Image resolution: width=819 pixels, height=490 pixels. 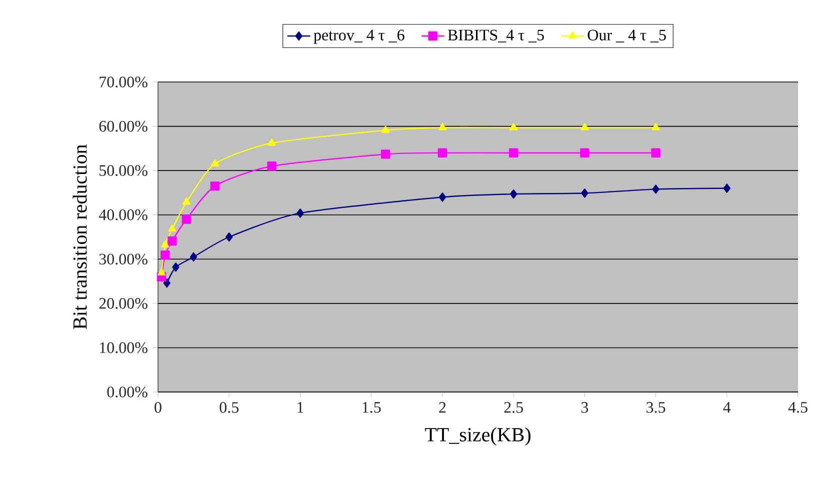 What do you see at coordinates (727, 407) in the screenshot?
I see `x-tick-label: 4` at bounding box center [727, 407].